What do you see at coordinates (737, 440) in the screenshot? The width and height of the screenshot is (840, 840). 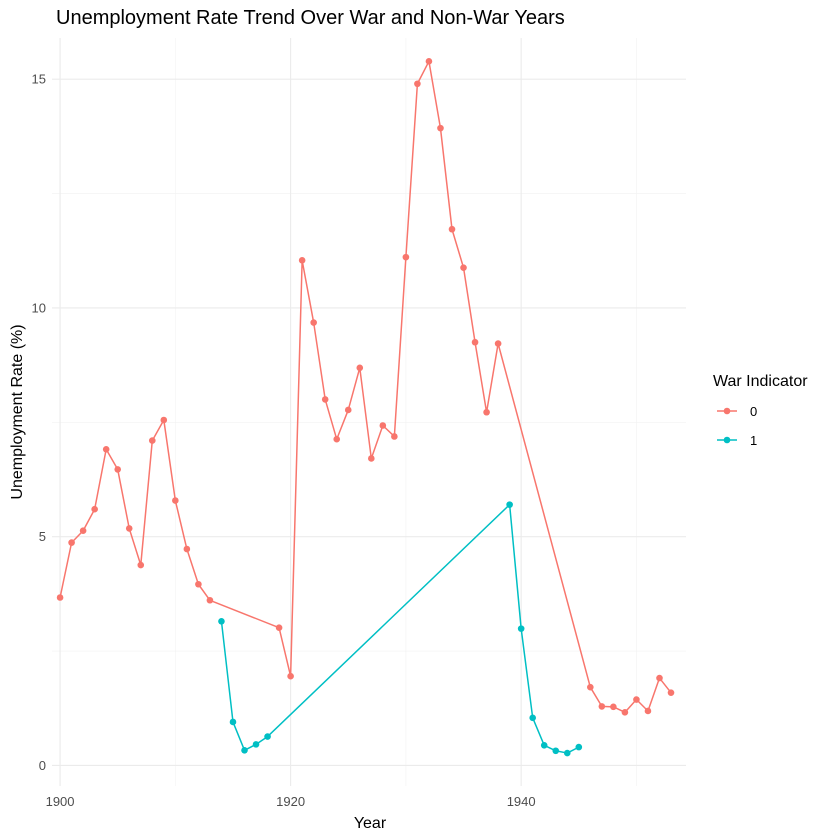 I see `legend-item-1: 1` at bounding box center [737, 440].